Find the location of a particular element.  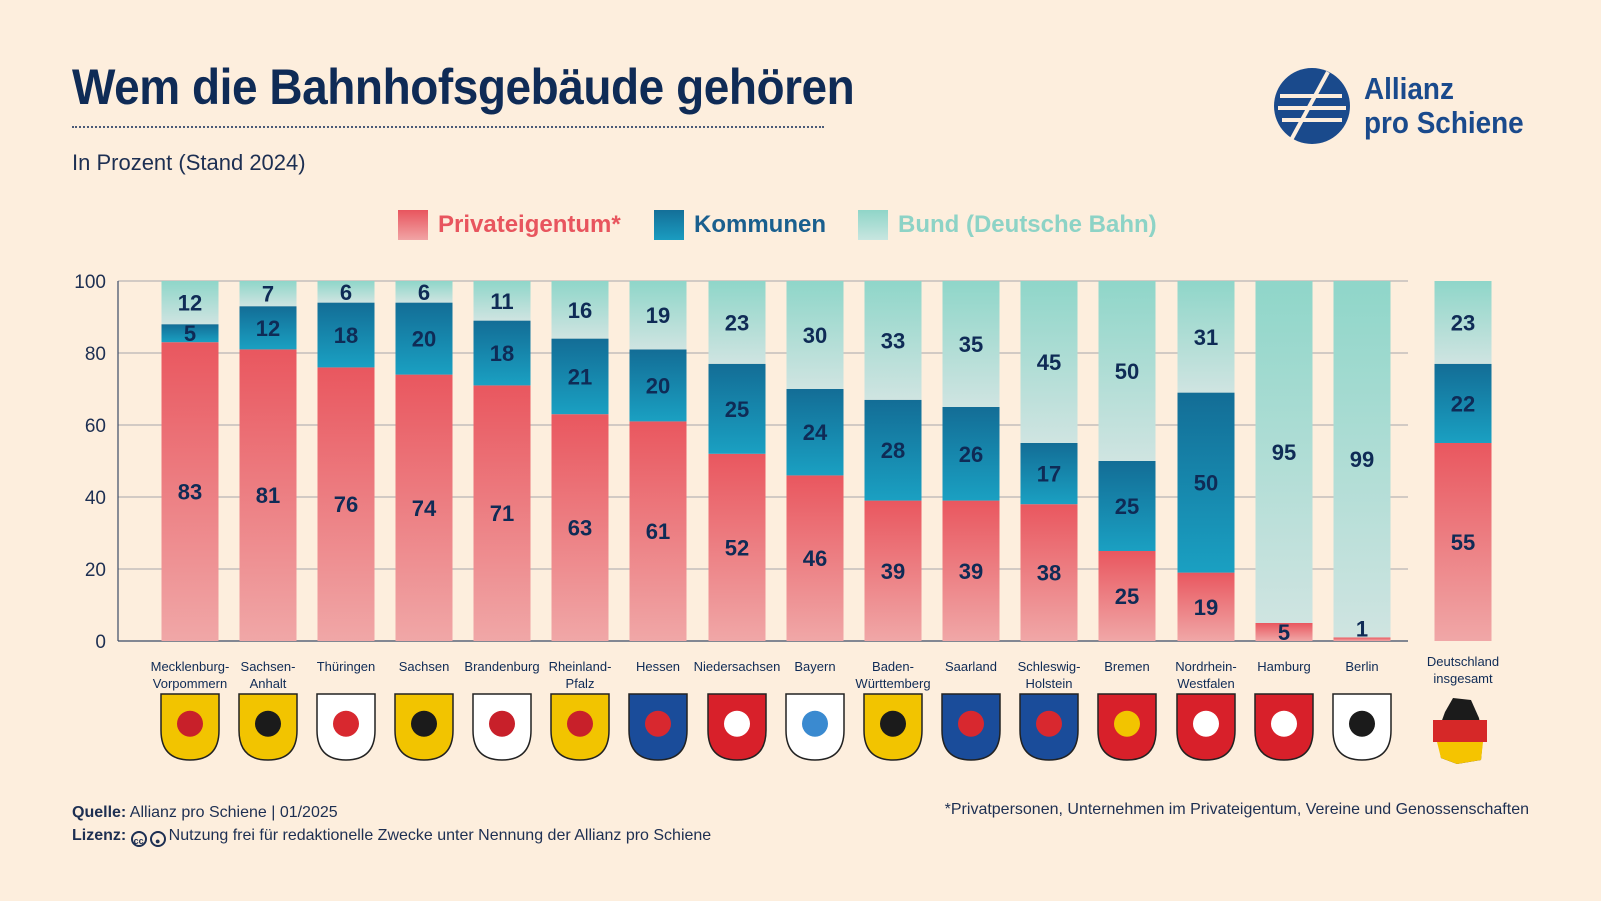

data-label-privat: 5 is located at coordinates (1284, 632).